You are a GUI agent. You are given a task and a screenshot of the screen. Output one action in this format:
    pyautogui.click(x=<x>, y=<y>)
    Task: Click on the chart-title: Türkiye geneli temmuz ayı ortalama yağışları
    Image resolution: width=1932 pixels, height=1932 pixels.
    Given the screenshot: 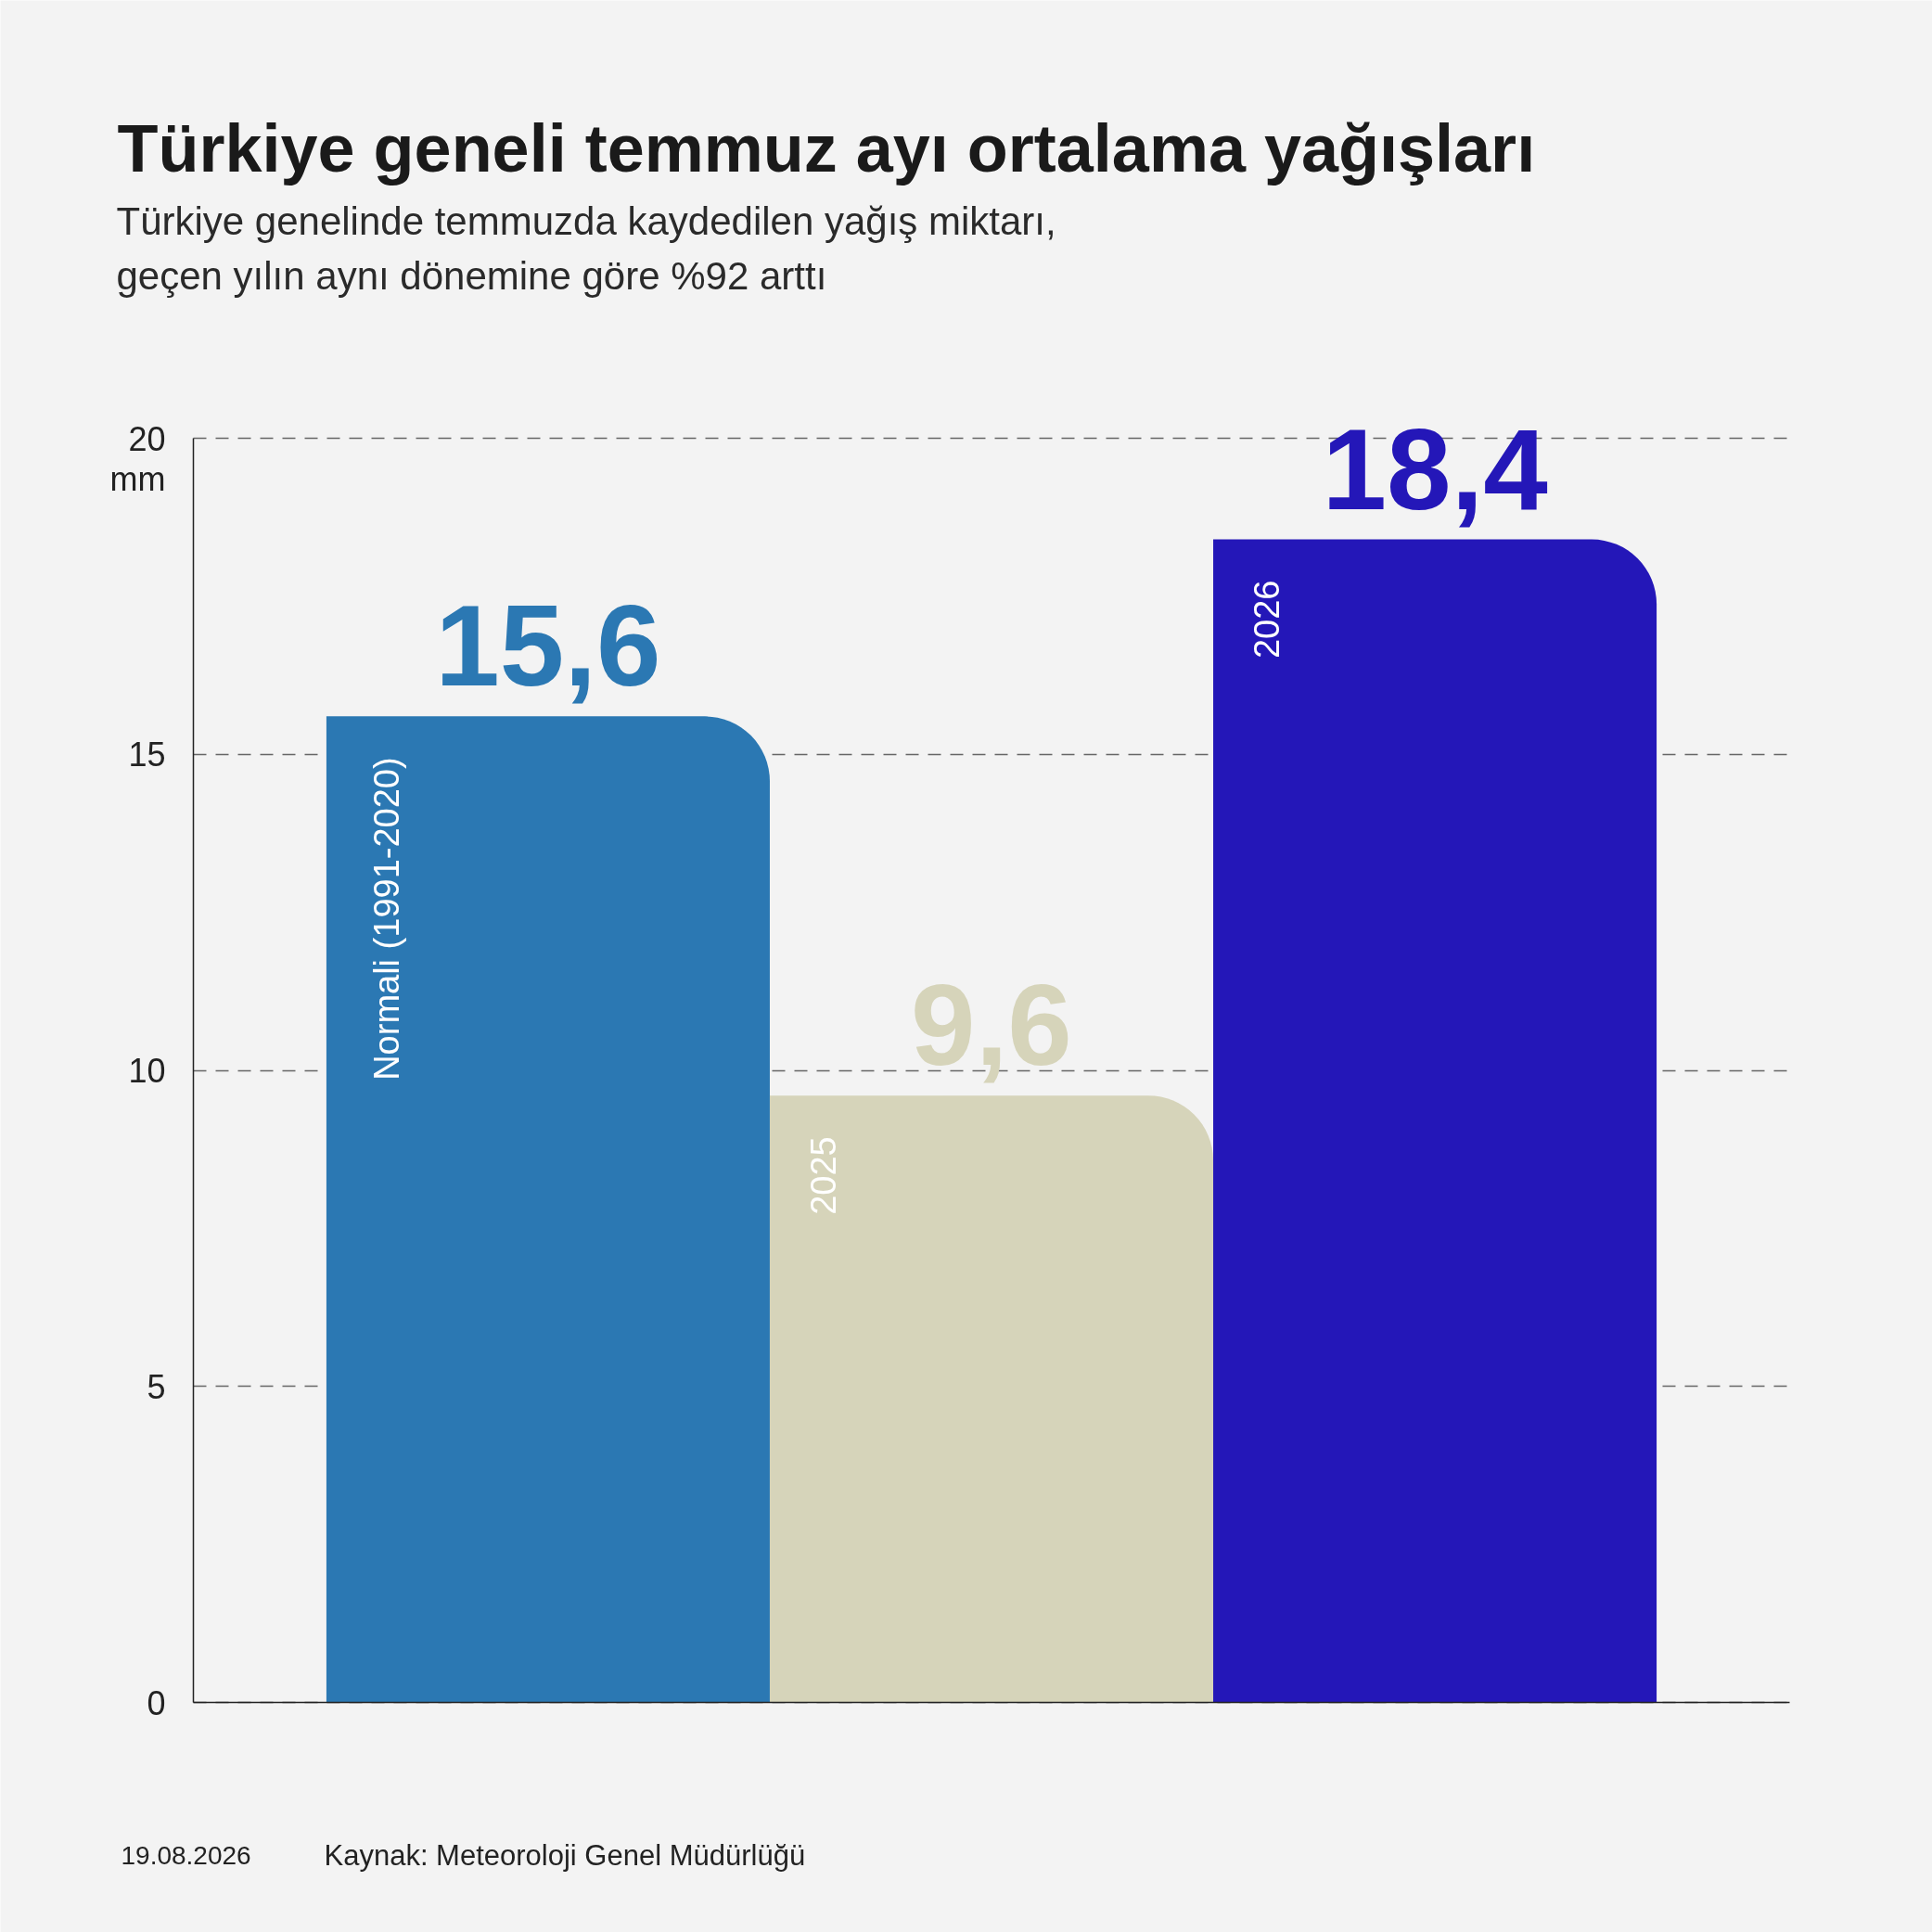 What is the action you would take?
    pyautogui.click(x=826, y=148)
    